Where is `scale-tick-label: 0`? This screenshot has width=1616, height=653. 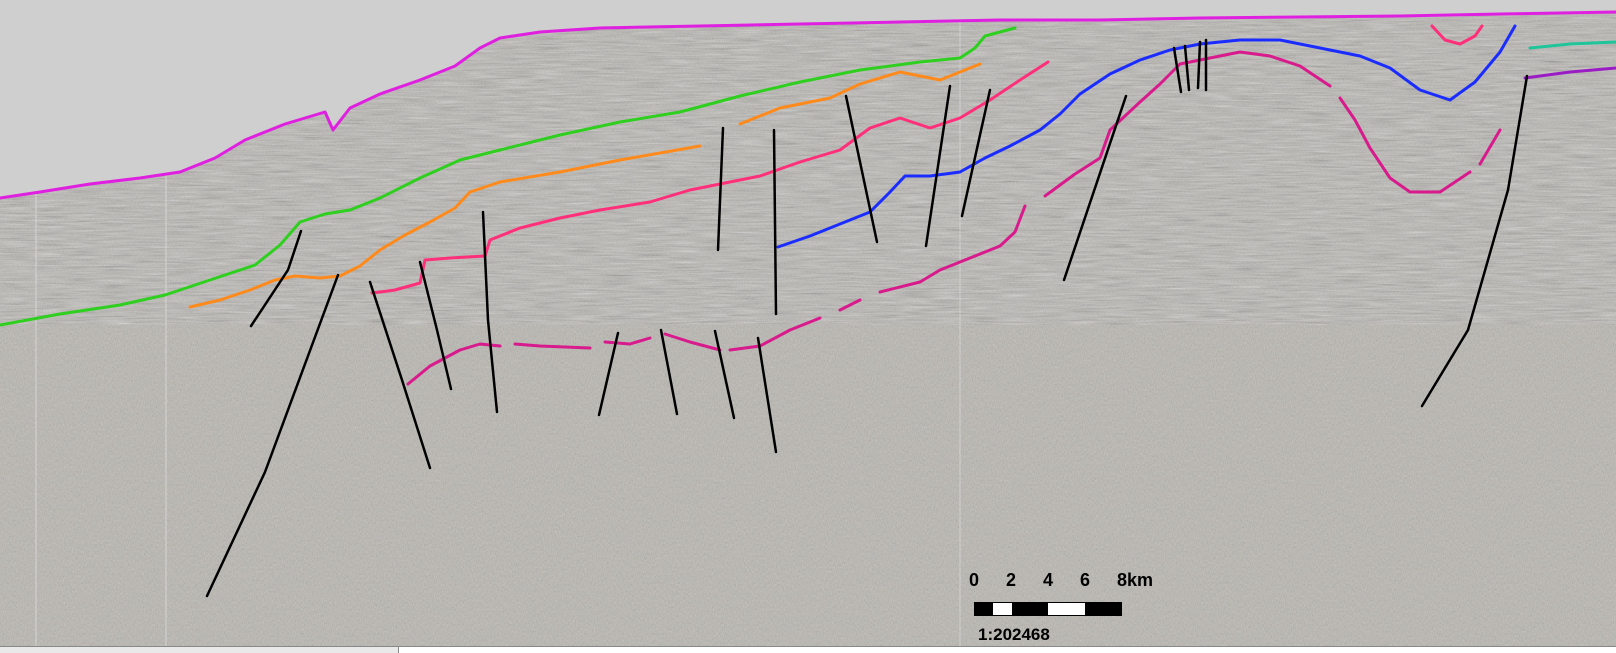 scale-tick-label: 0 is located at coordinates (974, 580).